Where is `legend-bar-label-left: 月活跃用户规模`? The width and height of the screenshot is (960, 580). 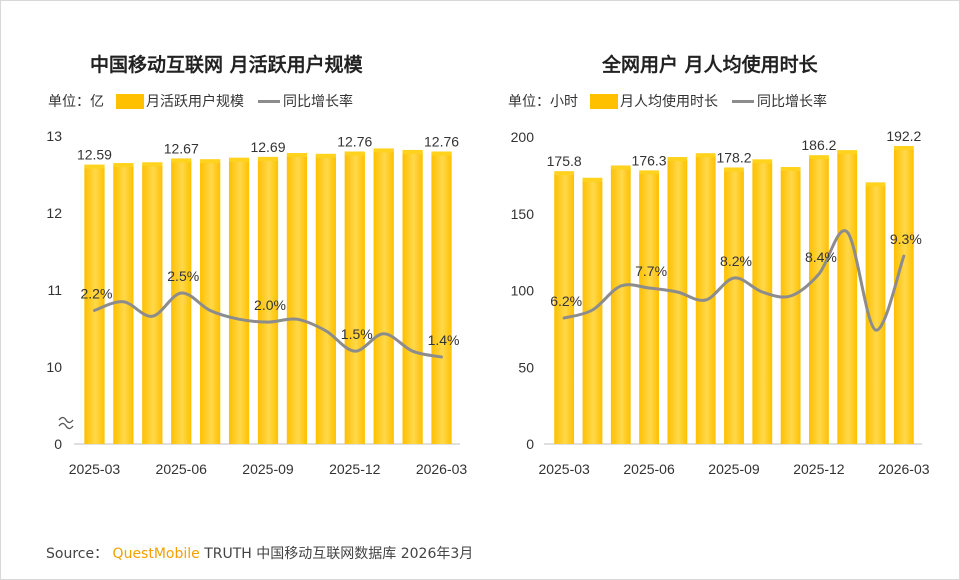
legend-bar-label-left: 月活跃用户规模 is located at coordinates (195, 102).